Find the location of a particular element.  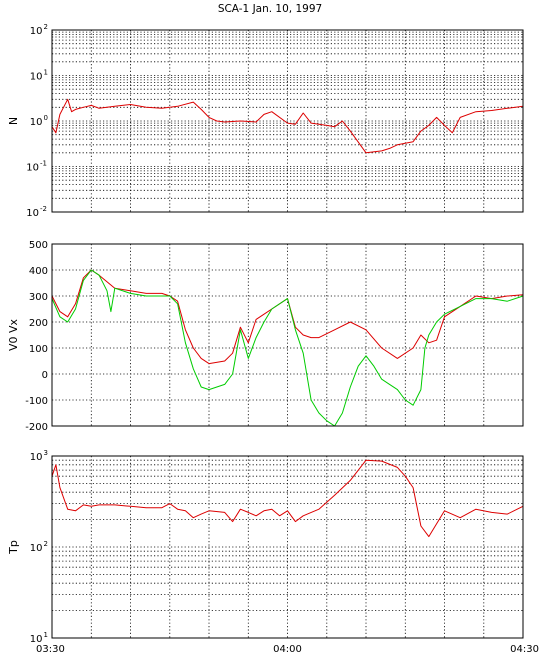

y-tick-exponent: -1 is located at coordinates (43, 164).